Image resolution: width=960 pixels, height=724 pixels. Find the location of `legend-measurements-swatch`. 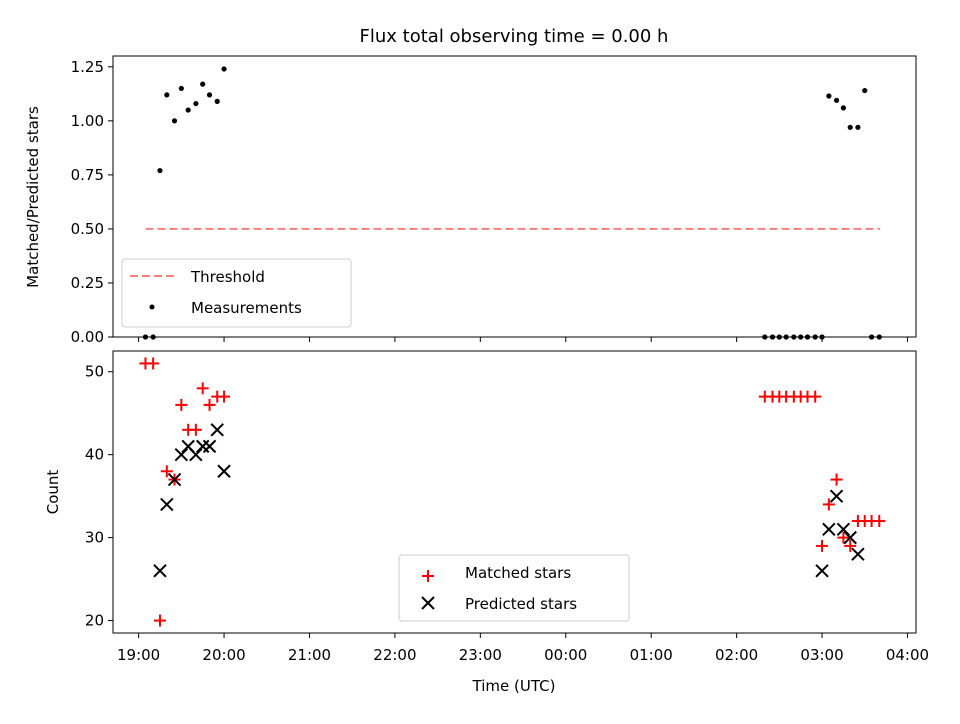

legend-measurements-swatch is located at coordinates (152, 307).